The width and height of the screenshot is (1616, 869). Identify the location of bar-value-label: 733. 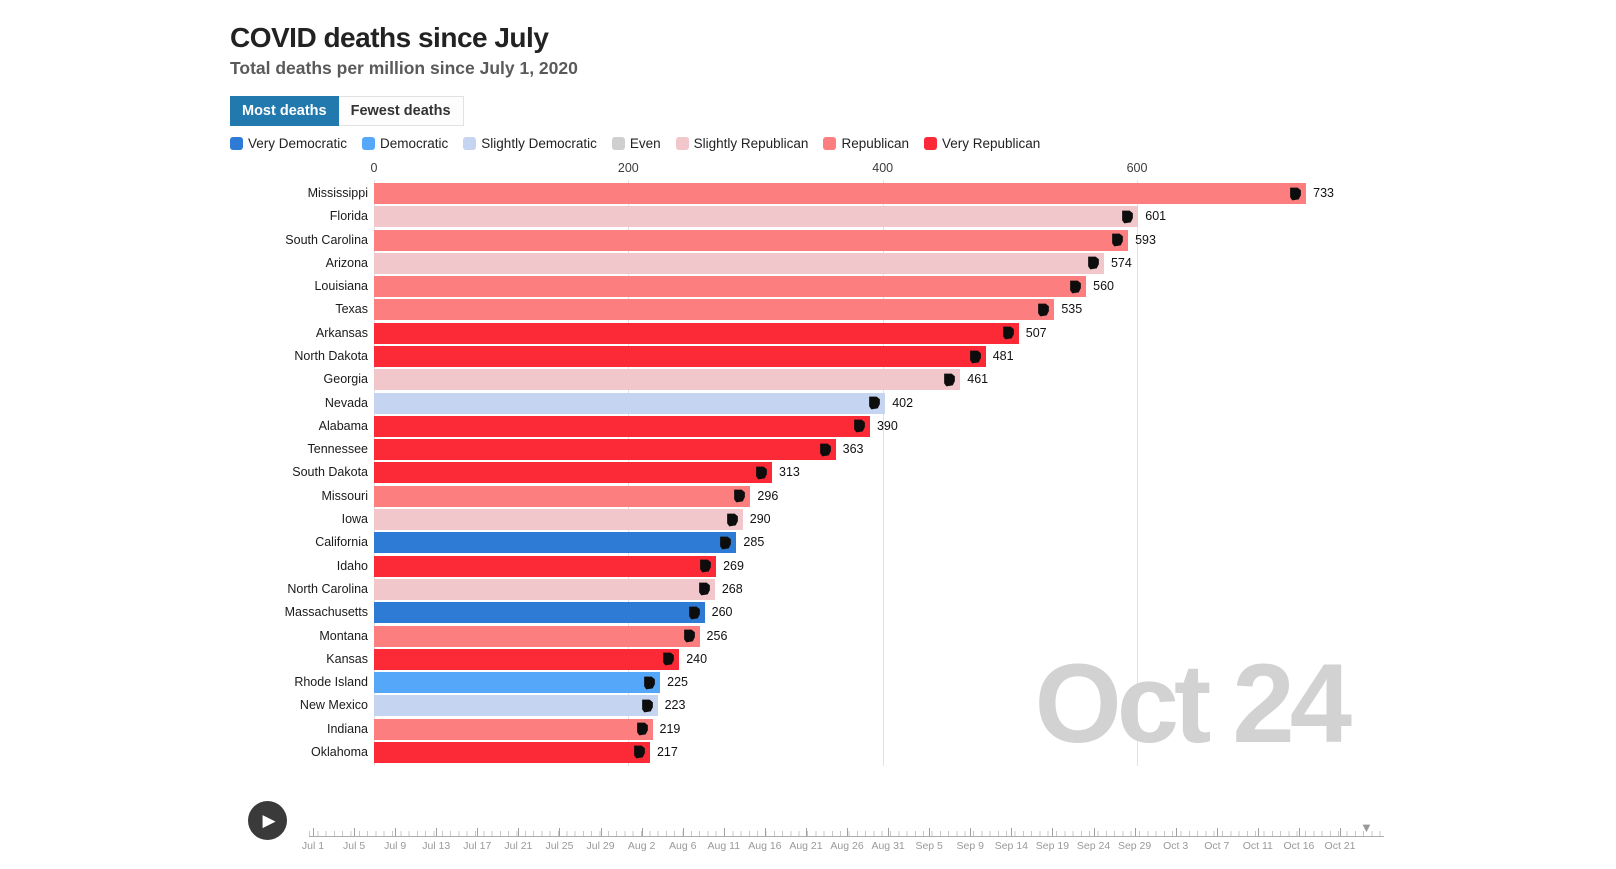
(1323, 193).